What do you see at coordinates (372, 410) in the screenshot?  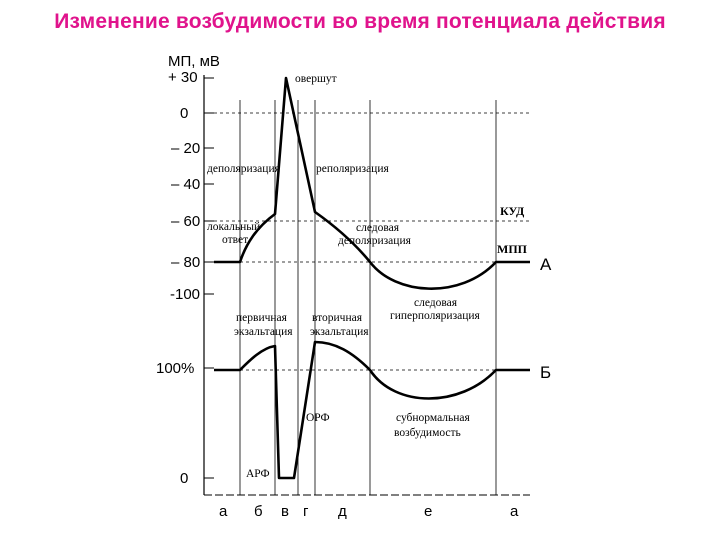 I see `excitability-curve` at bounding box center [372, 410].